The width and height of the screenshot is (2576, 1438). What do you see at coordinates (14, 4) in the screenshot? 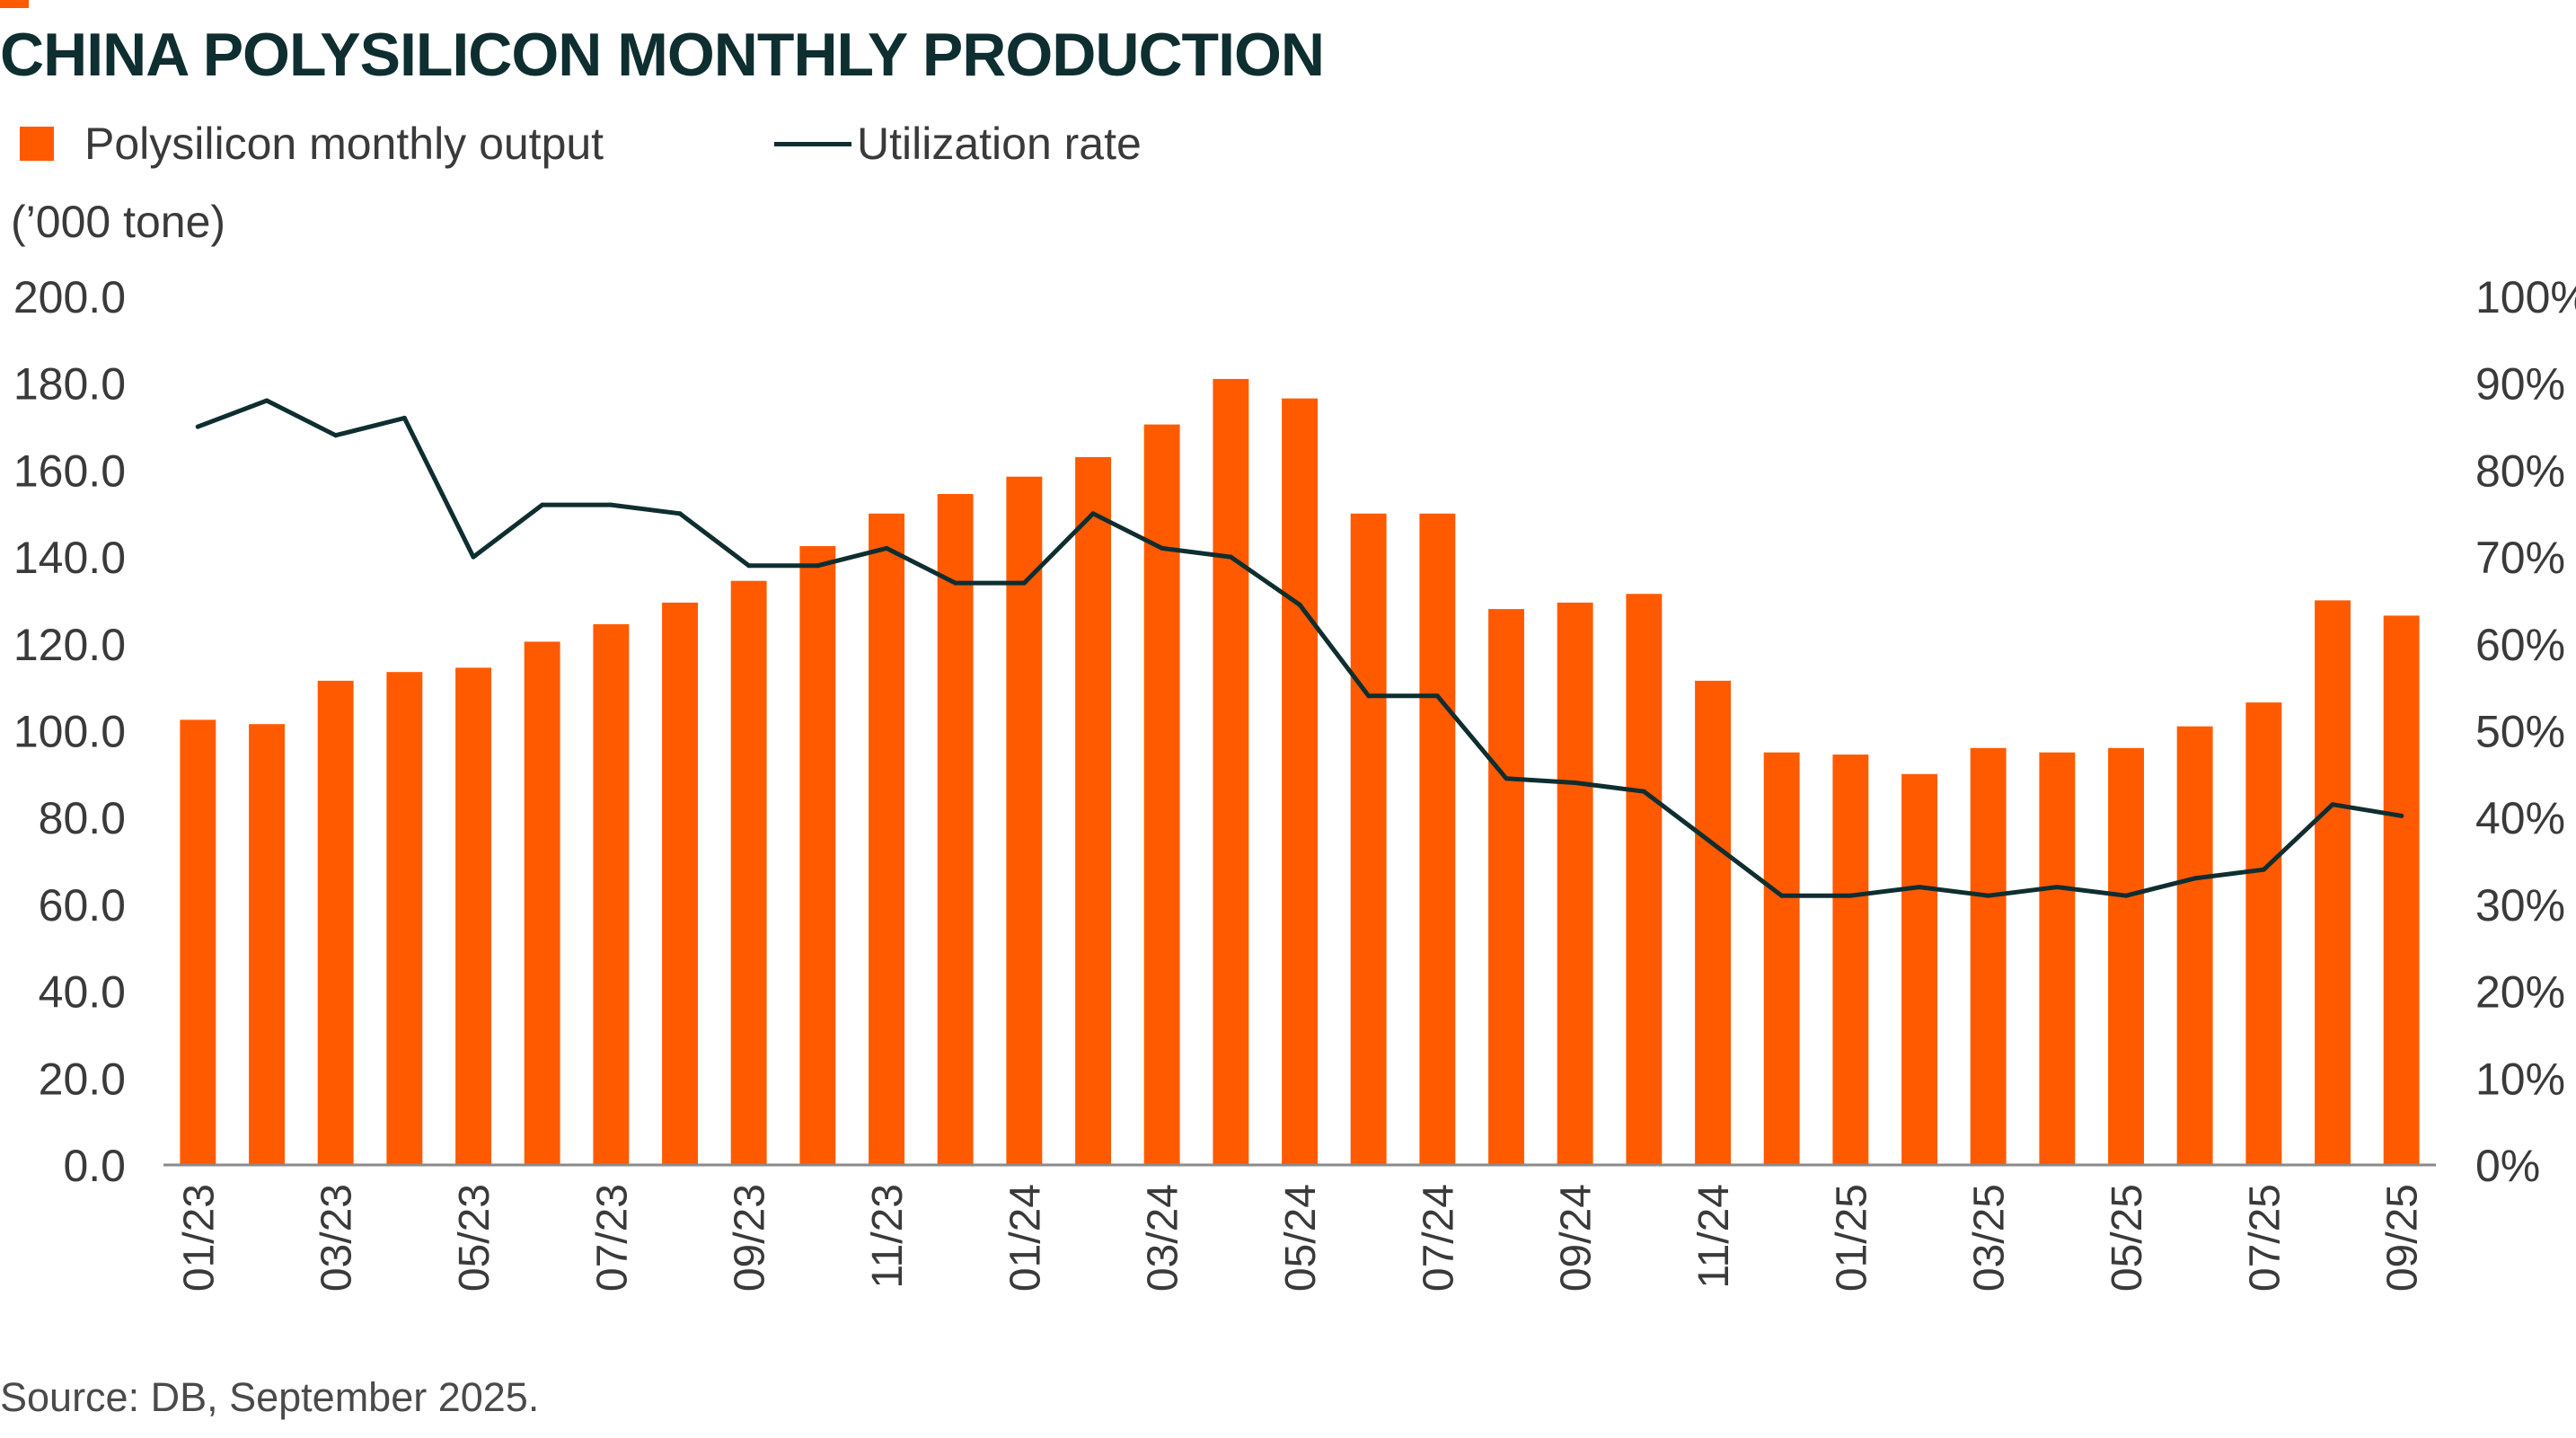
I see `title-accent-bar` at bounding box center [14, 4].